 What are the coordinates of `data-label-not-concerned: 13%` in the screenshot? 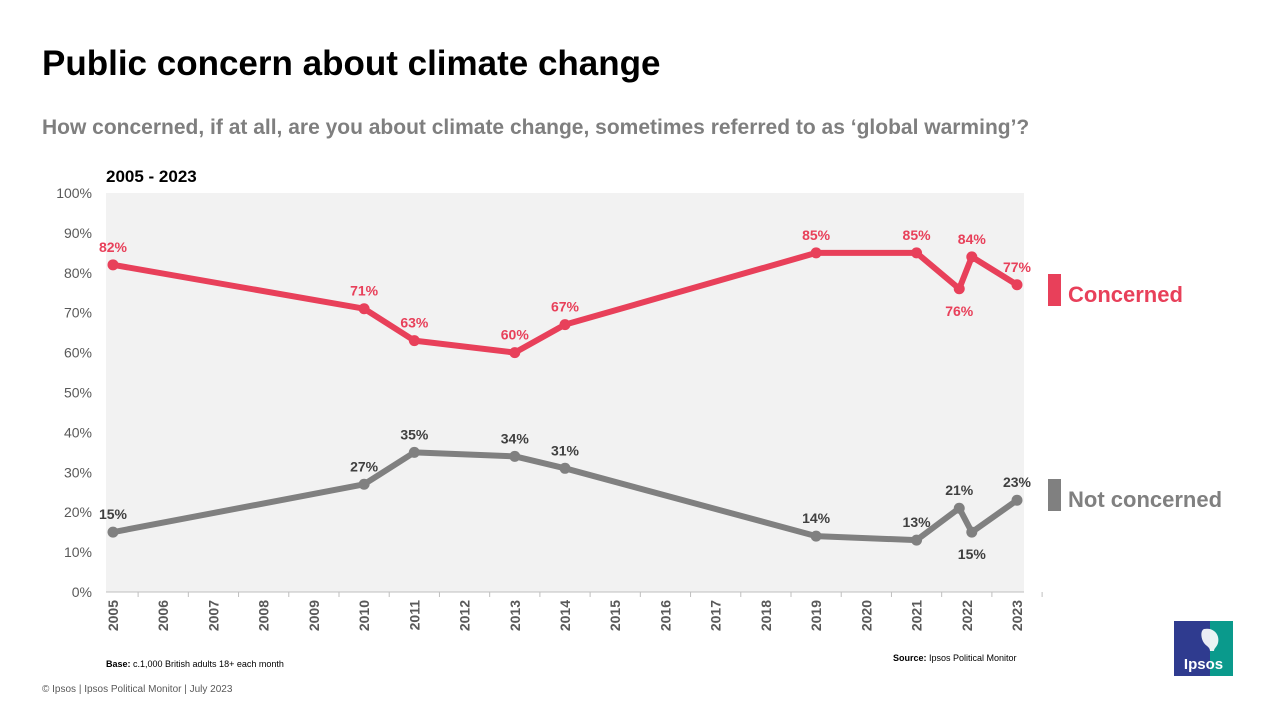 It's located at (917, 522).